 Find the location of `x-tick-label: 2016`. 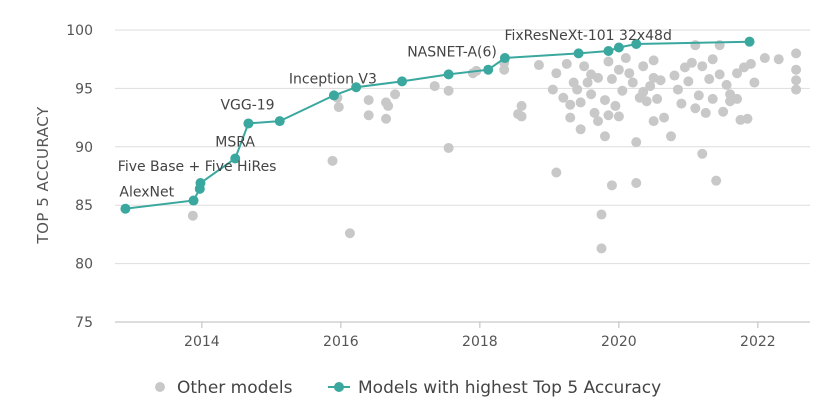

x-tick-label: 2016 is located at coordinates (341, 342).